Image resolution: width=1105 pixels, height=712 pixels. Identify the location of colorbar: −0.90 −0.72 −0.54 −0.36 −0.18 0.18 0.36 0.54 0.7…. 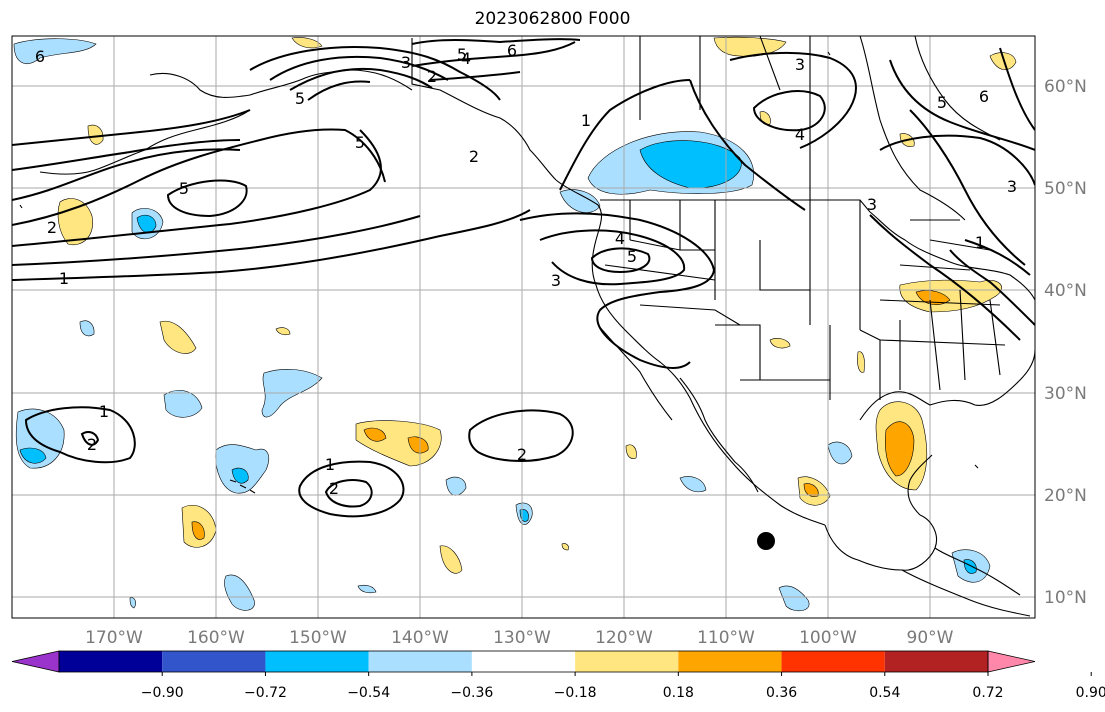
(558, 675).